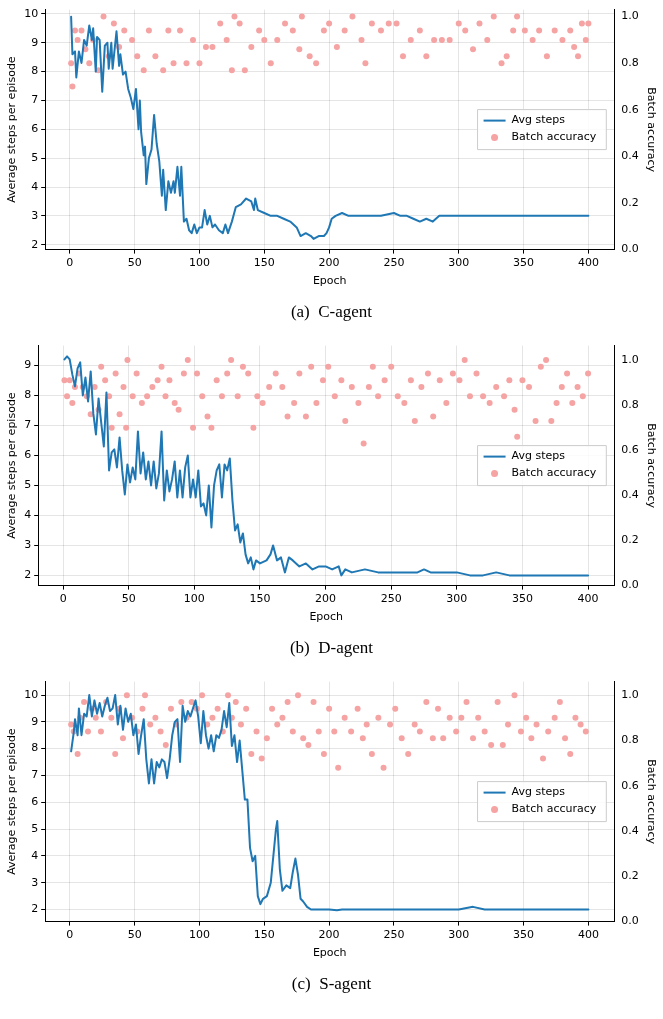 The width and height of the screenshot is (663, 1019). Describe the element at coordinates (331, 648) in the screenshot. I see `text: (b) D-agent` at that location.